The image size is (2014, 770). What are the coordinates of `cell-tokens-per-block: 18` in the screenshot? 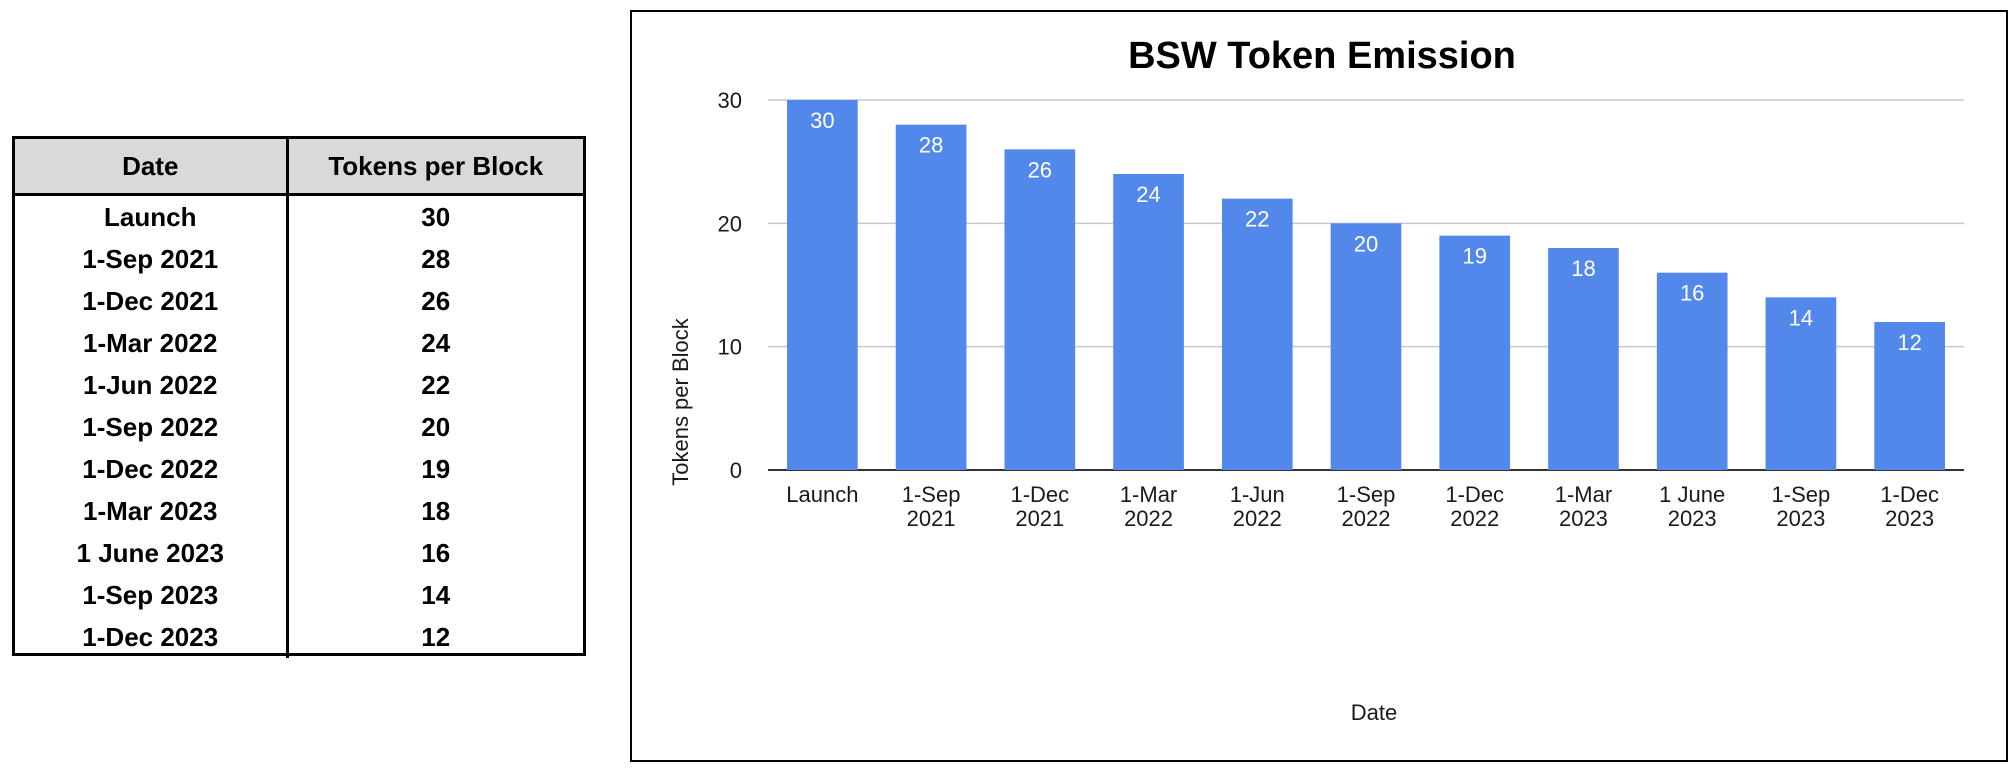 It's located at (436, 510).